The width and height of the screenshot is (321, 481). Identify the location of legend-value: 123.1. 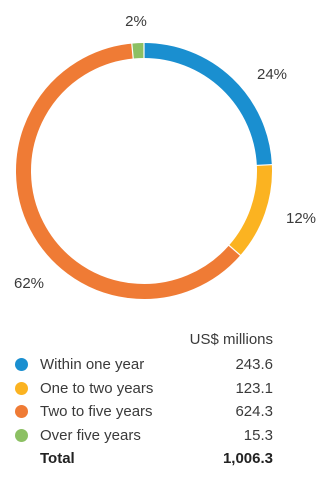
(254, 388).